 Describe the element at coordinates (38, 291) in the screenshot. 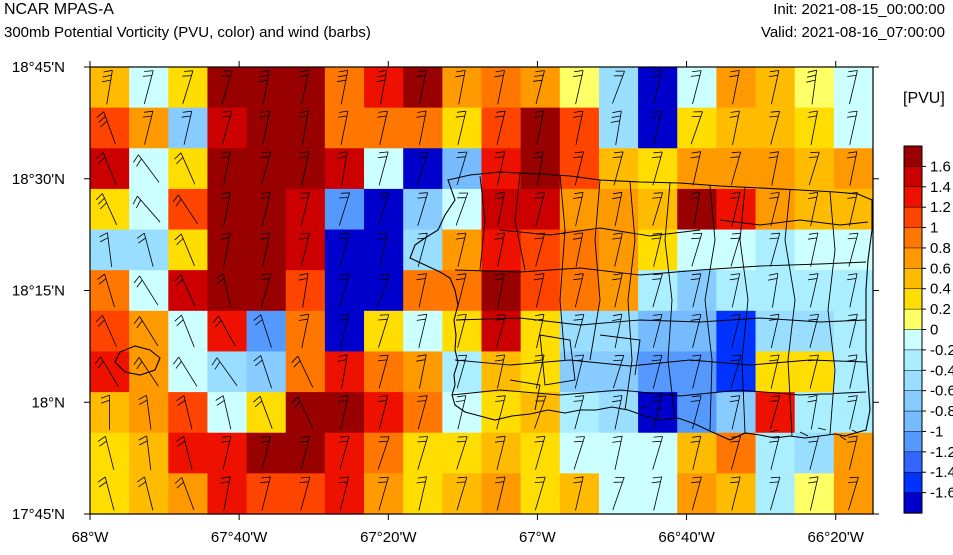

I see `lat-tick-label: 18°15'N` at that location.